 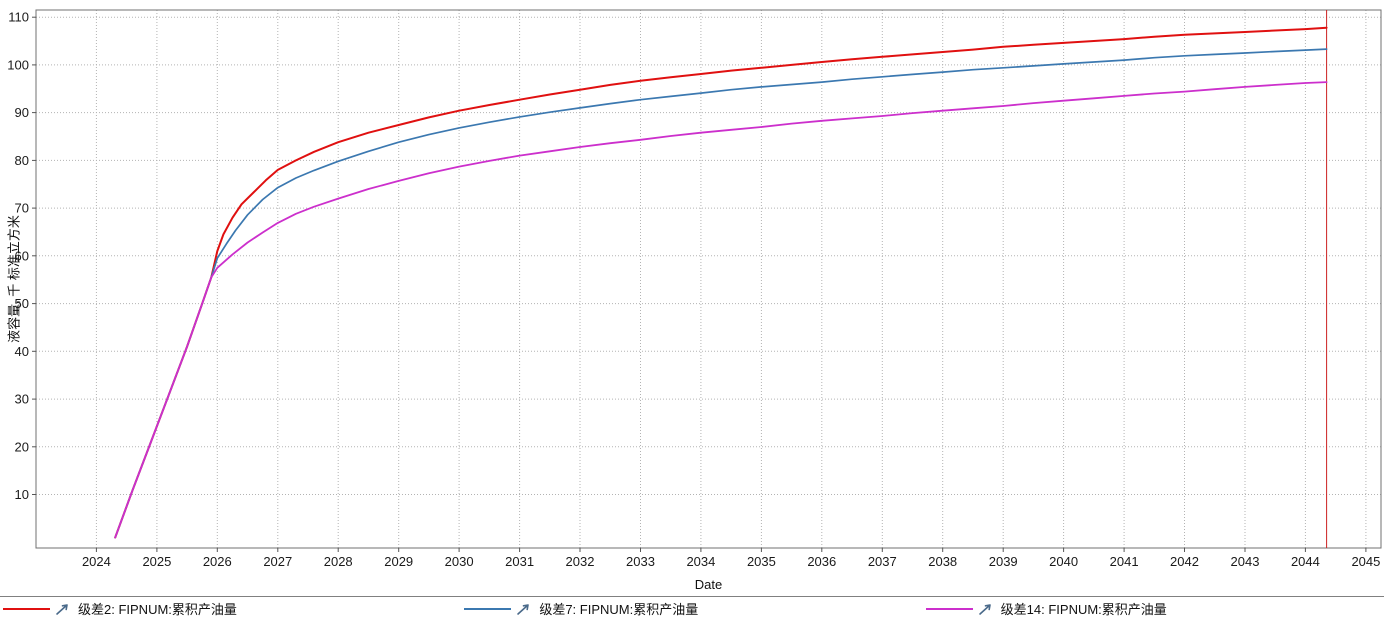 What do you see at coordinates (22, 399) in the screenshot?
I see `y-tick-label: 30` at bounding box center [22, 399].